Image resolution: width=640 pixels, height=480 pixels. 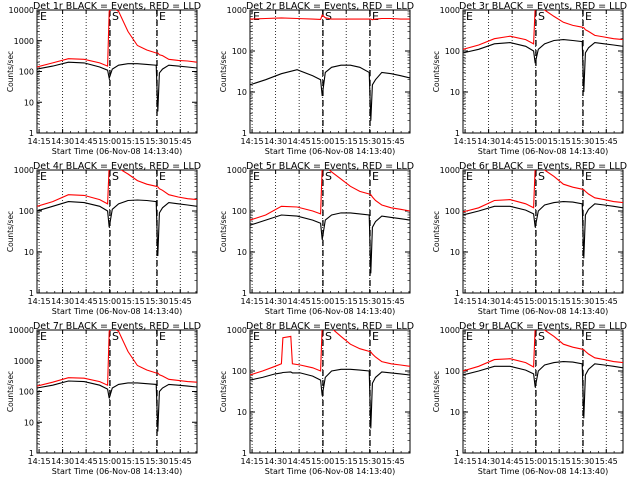 I want to click on chart-title: Det 3r BLACK = Events, RED = LLD, so click(x=543, y=6).